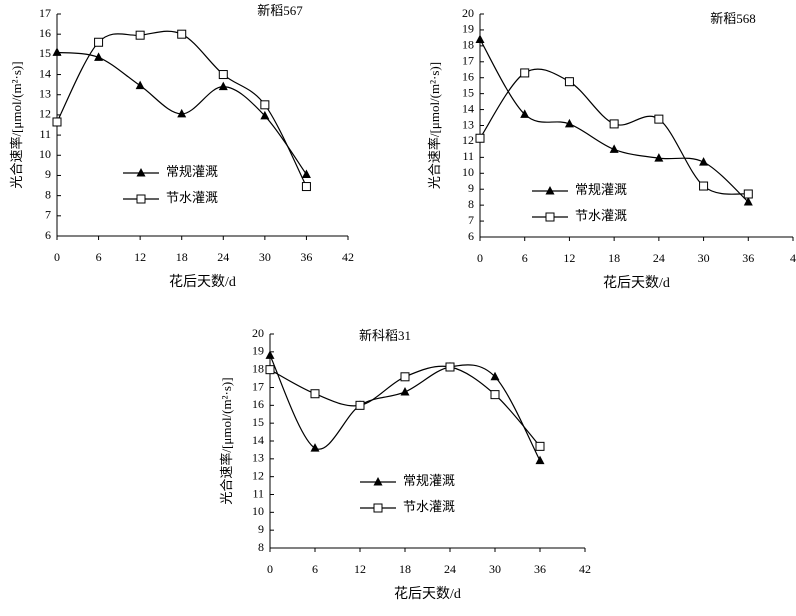  What do you see at coordinates (471, 220) in the screenshot?
I see `y-tick-label: 7` at bounding box center [471, 220].